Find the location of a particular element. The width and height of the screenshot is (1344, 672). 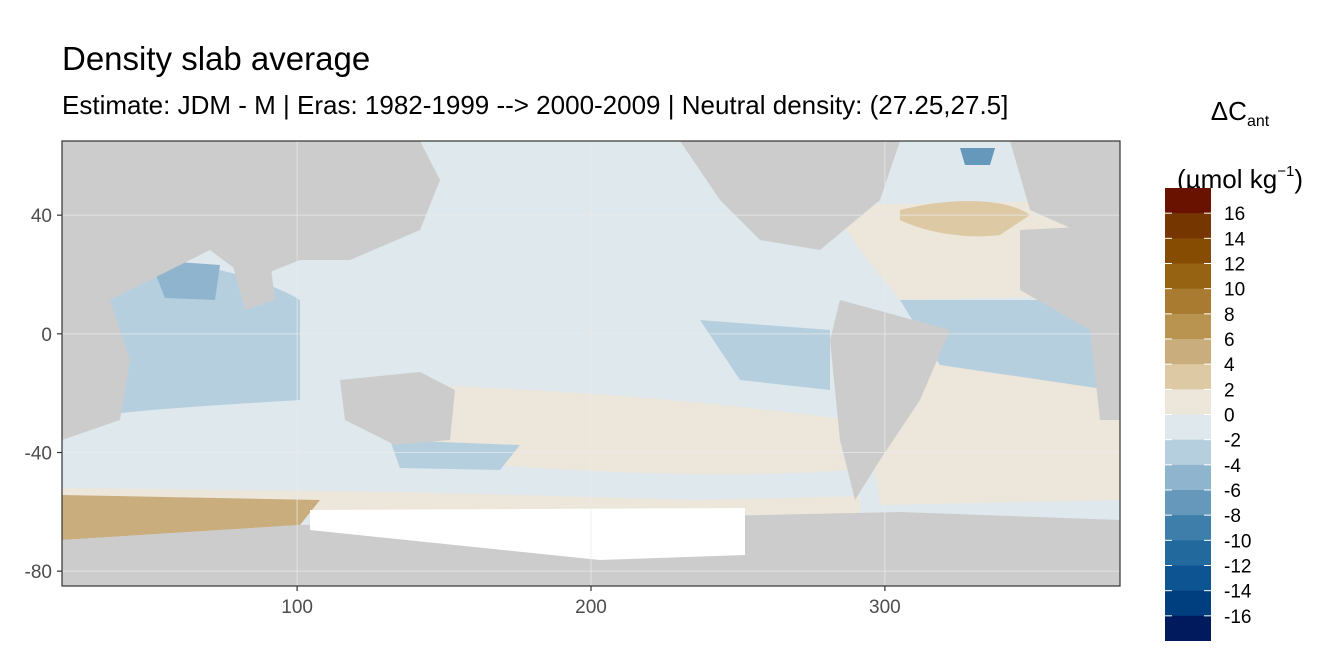

legend-label: 2 is located at coordinates (1229, 390).